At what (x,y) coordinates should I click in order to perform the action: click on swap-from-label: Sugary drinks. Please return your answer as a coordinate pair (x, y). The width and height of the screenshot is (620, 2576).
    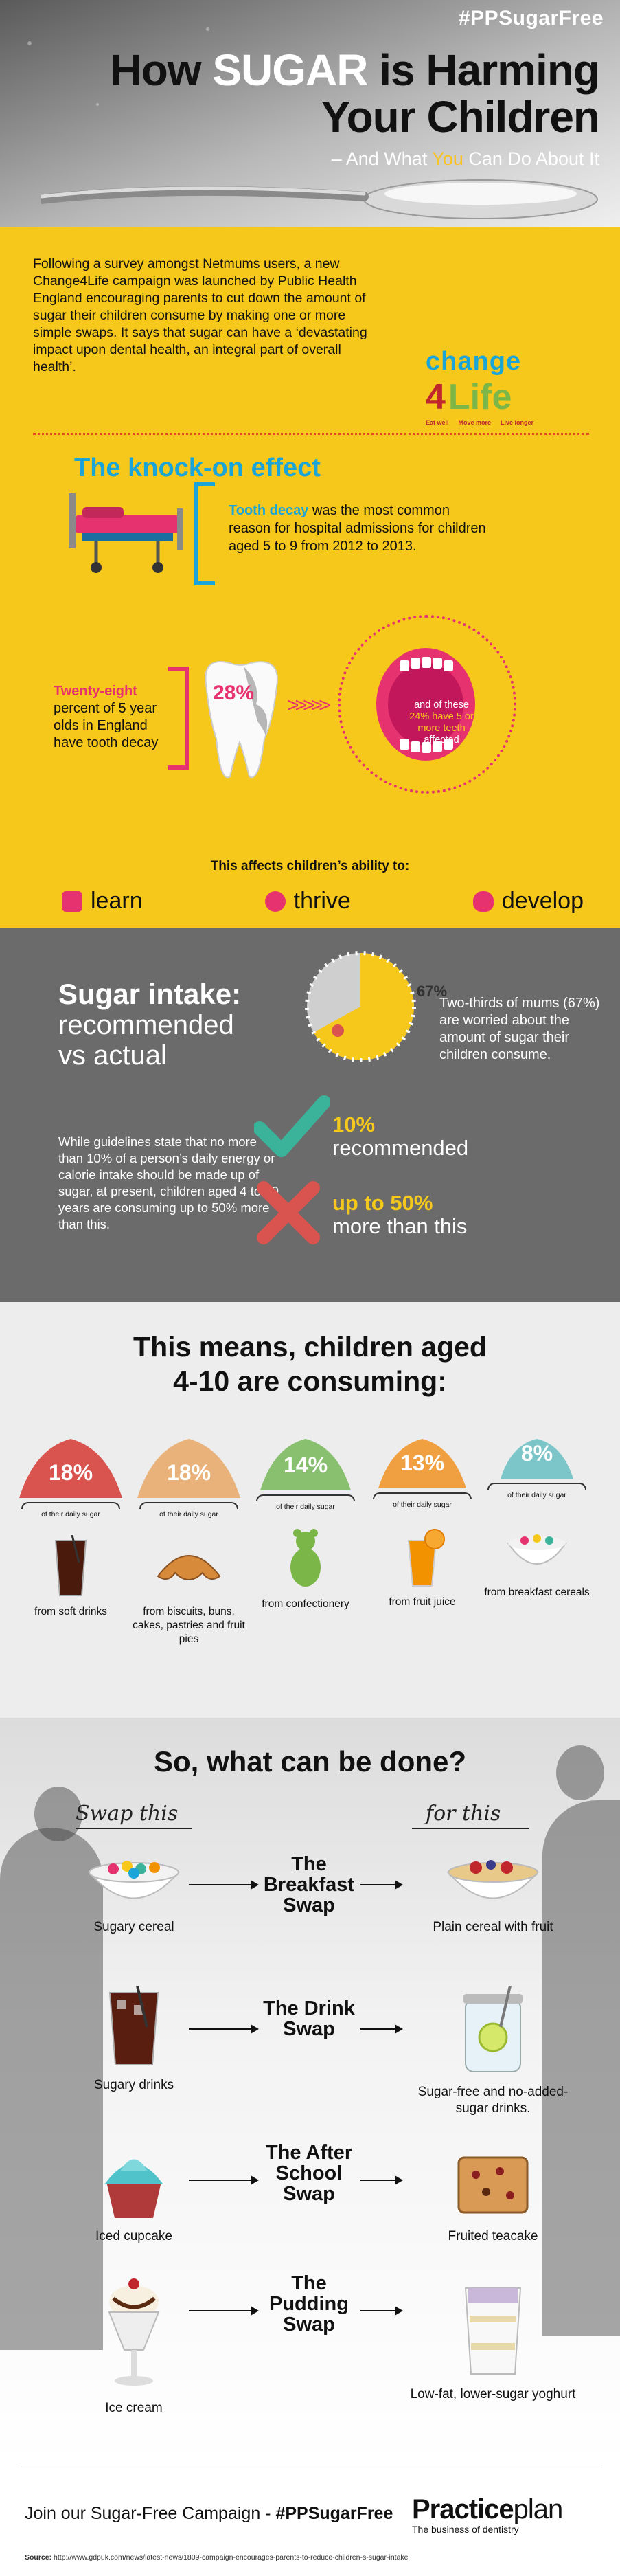
    Looking at the image, I should click on (133, 2085).